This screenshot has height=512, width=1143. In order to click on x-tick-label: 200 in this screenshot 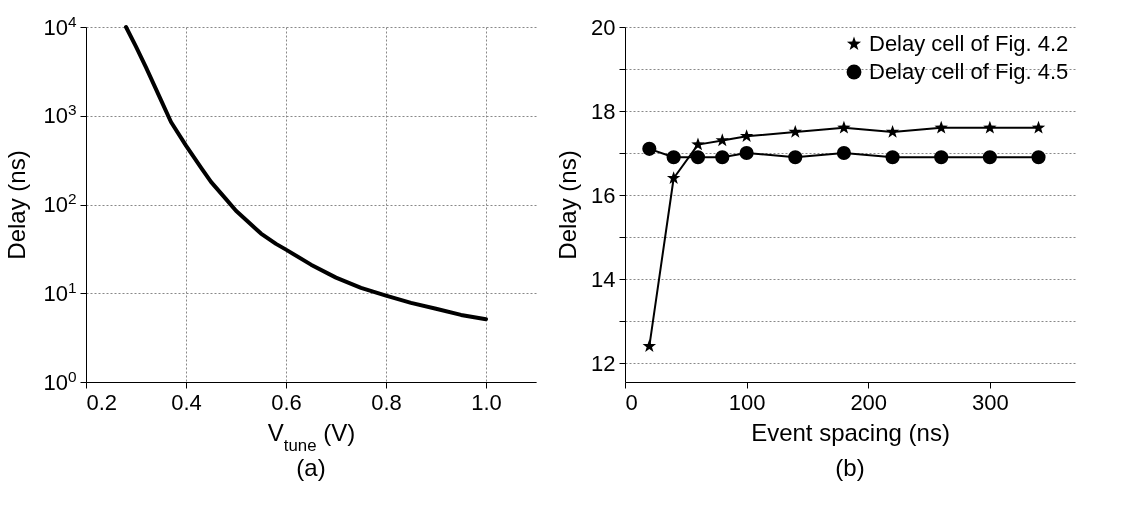, I will do `click(869, 402)`.